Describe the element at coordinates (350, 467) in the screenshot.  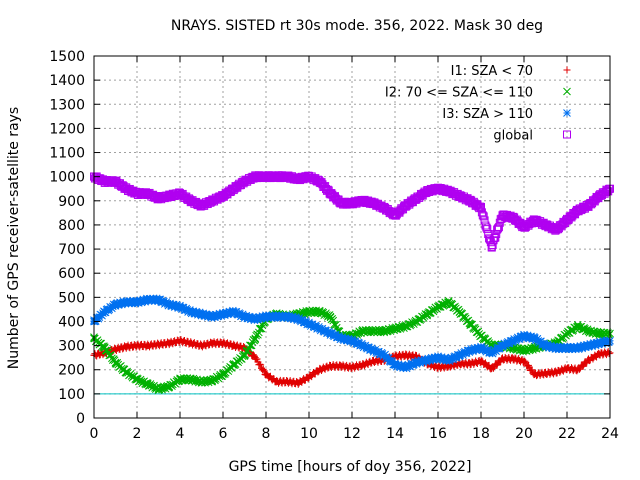
I see `x-axis-label: GPS time [hours of doy 356, 2022]` at that location.